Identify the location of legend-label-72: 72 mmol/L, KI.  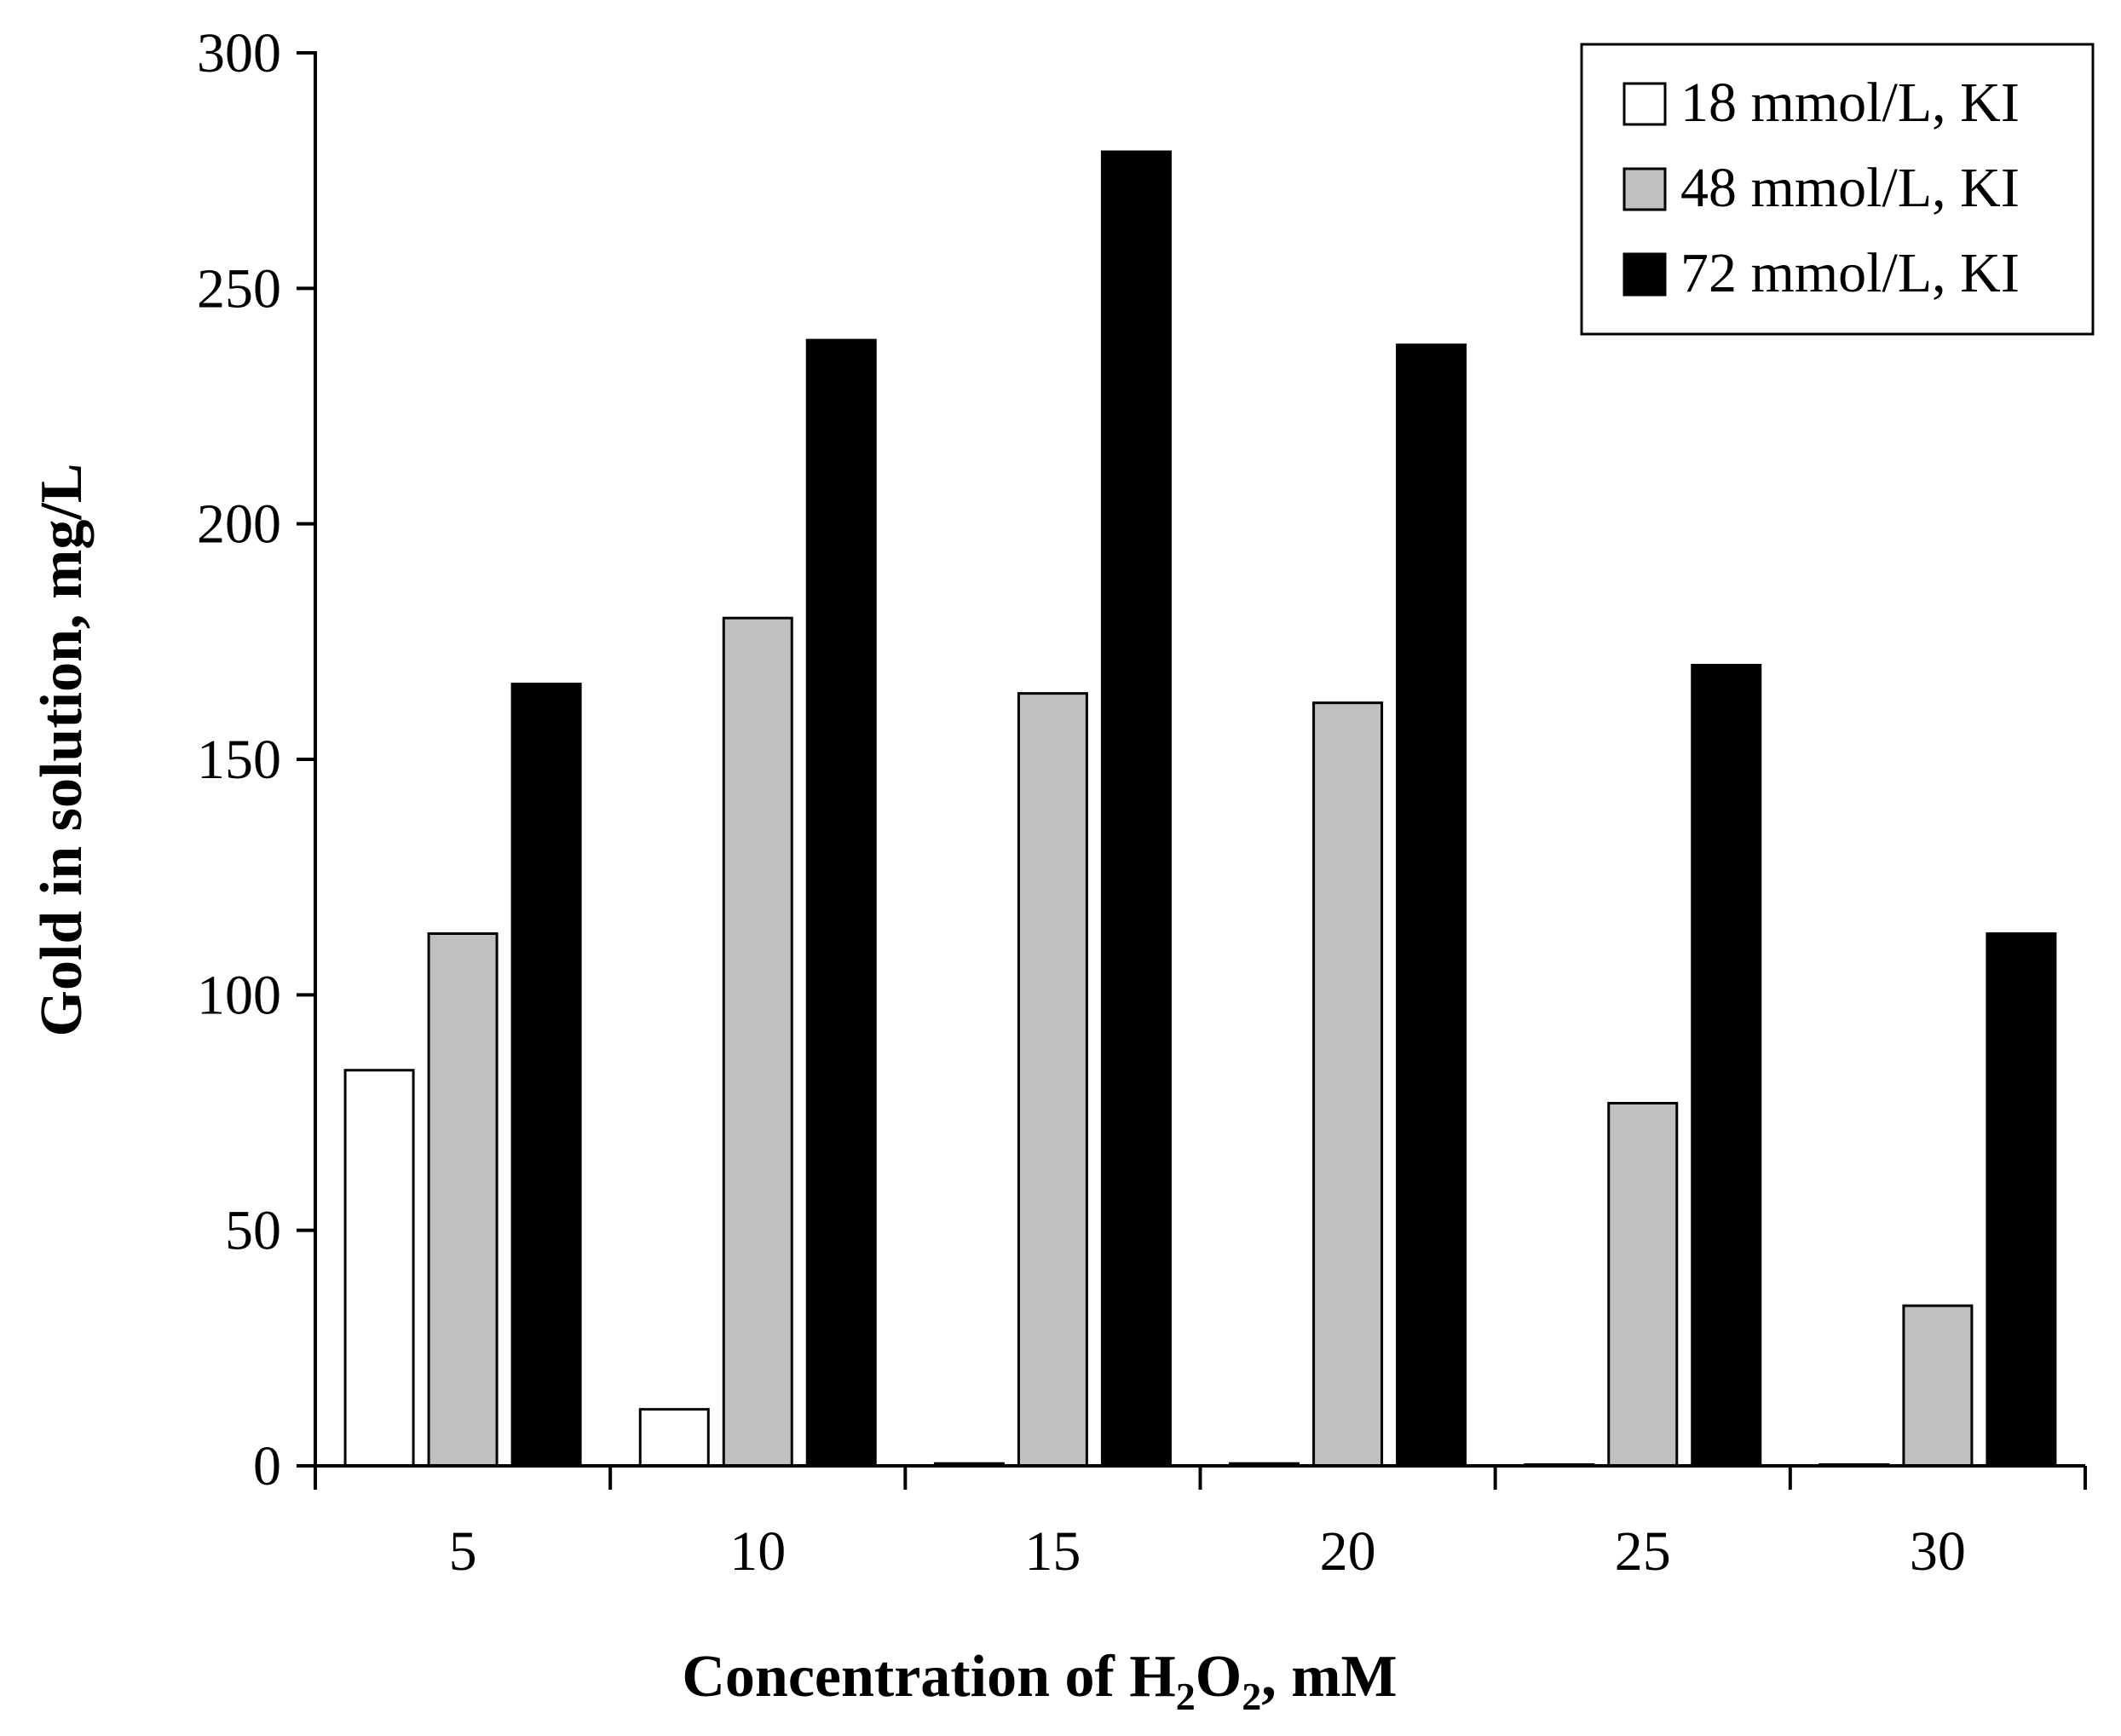
(1850, 273).